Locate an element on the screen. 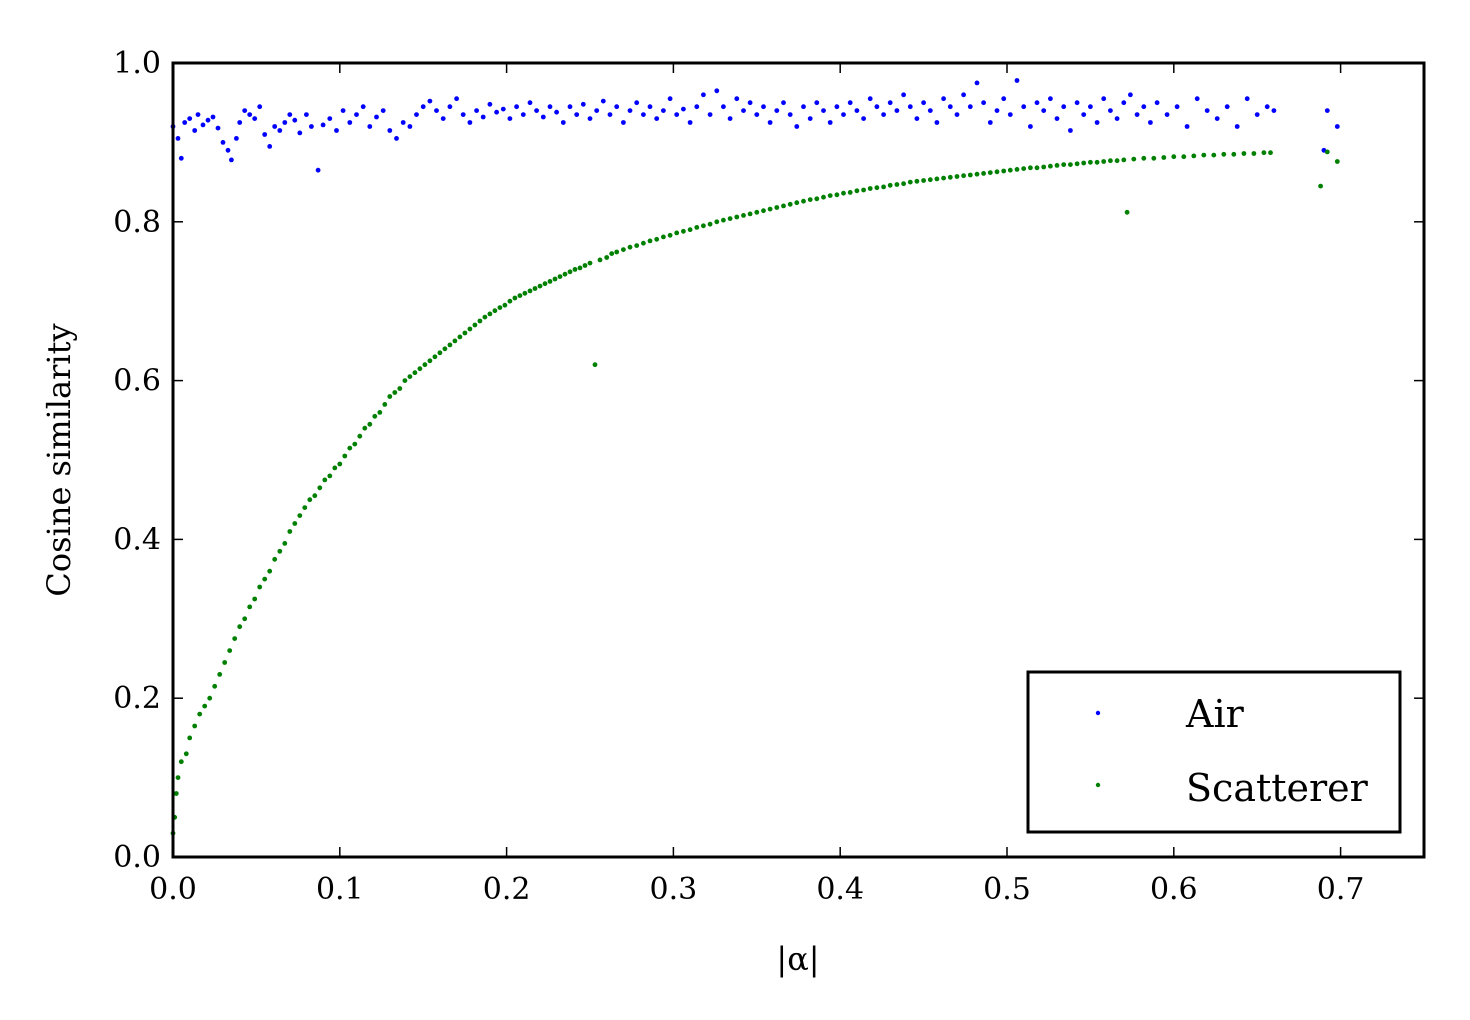 Image resolution: width=1470 pixels, height=1020 pixels. y-tick-label: 1.0 is located at coordinates (137, 63).